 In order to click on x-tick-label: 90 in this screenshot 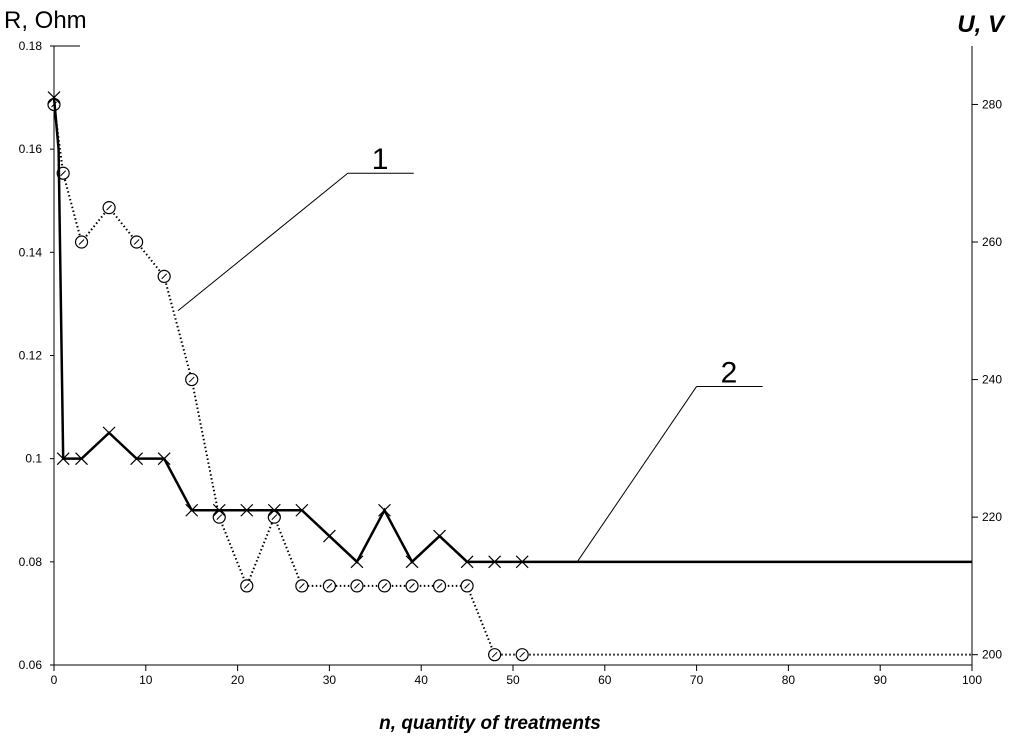, I will do `click(881, 680)`.